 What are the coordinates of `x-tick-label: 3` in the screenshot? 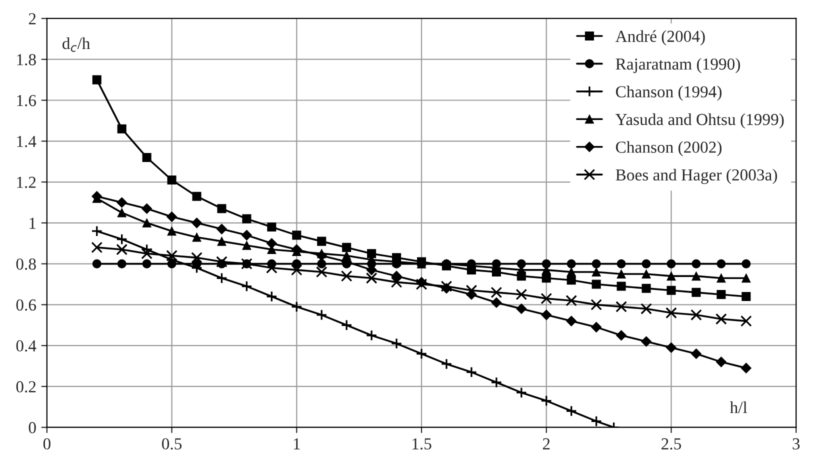 It's located at (796, 444).